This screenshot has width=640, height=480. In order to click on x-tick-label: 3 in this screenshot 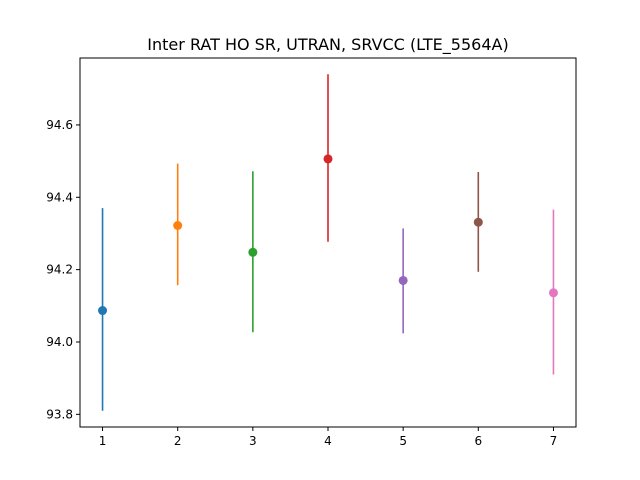, I will do `click(253, 441)`.